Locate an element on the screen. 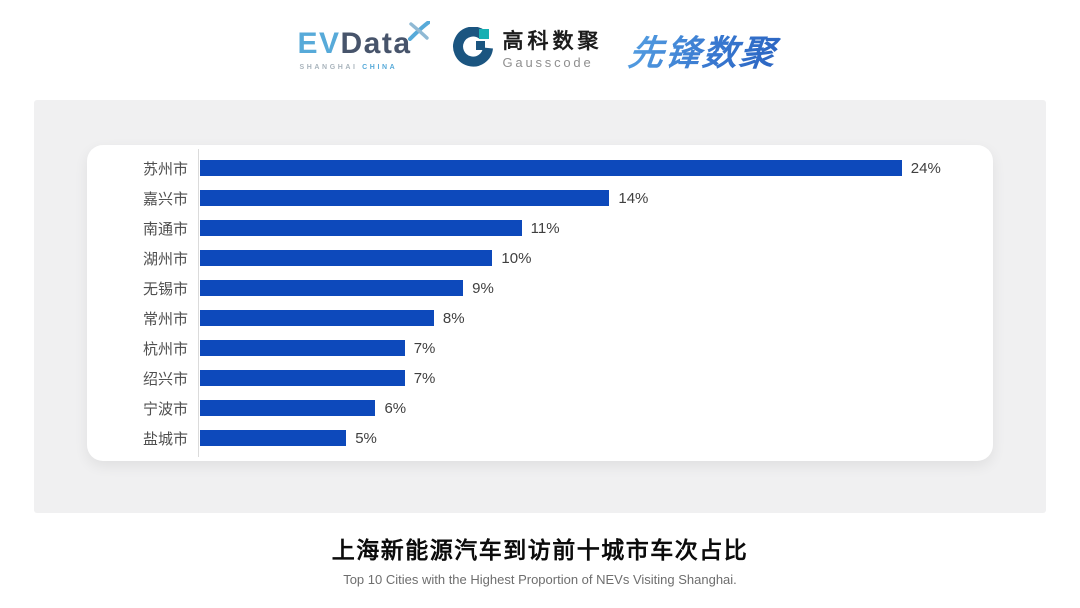  bar-track: 14% is located at coordinates (595, 198).